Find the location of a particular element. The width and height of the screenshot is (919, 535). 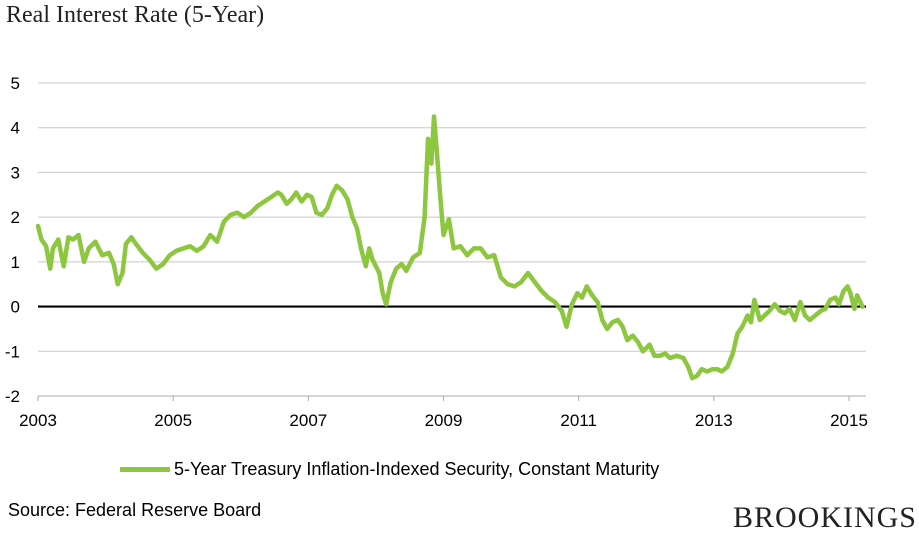

legend-swatch is located at coordinates (145, 469).